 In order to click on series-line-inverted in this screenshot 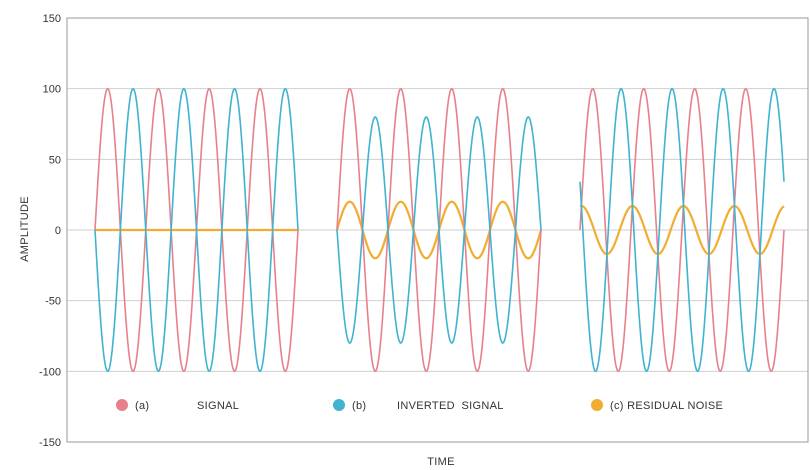, I will do `click(439, 230)`.